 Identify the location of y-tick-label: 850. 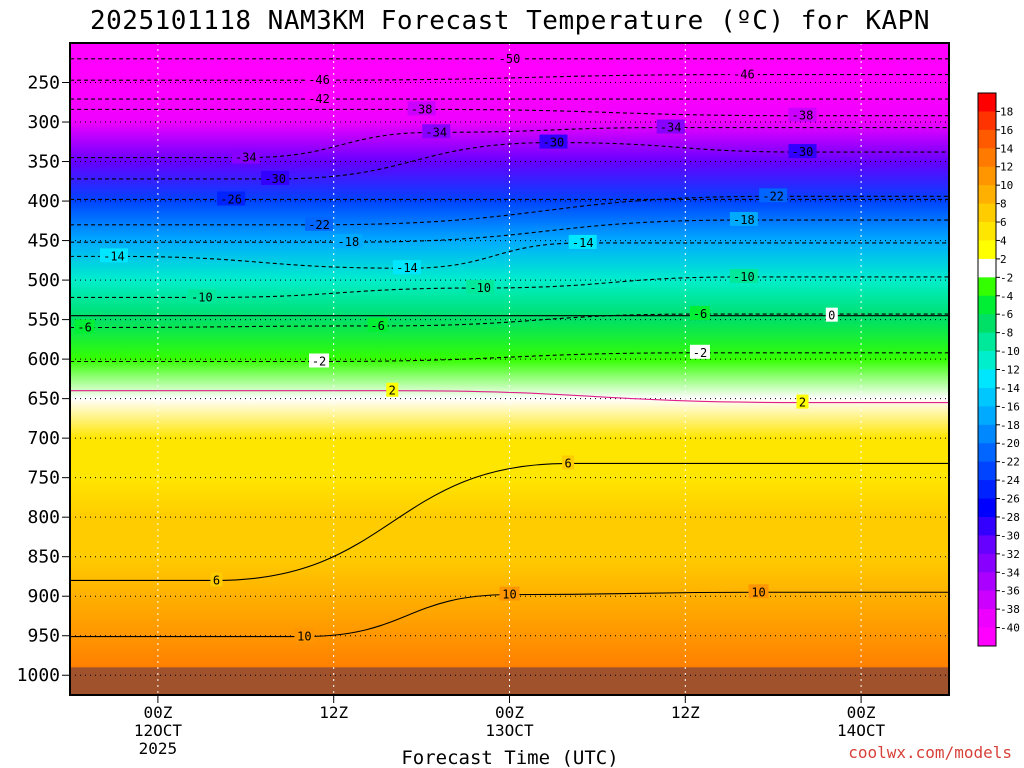
(43, 557).